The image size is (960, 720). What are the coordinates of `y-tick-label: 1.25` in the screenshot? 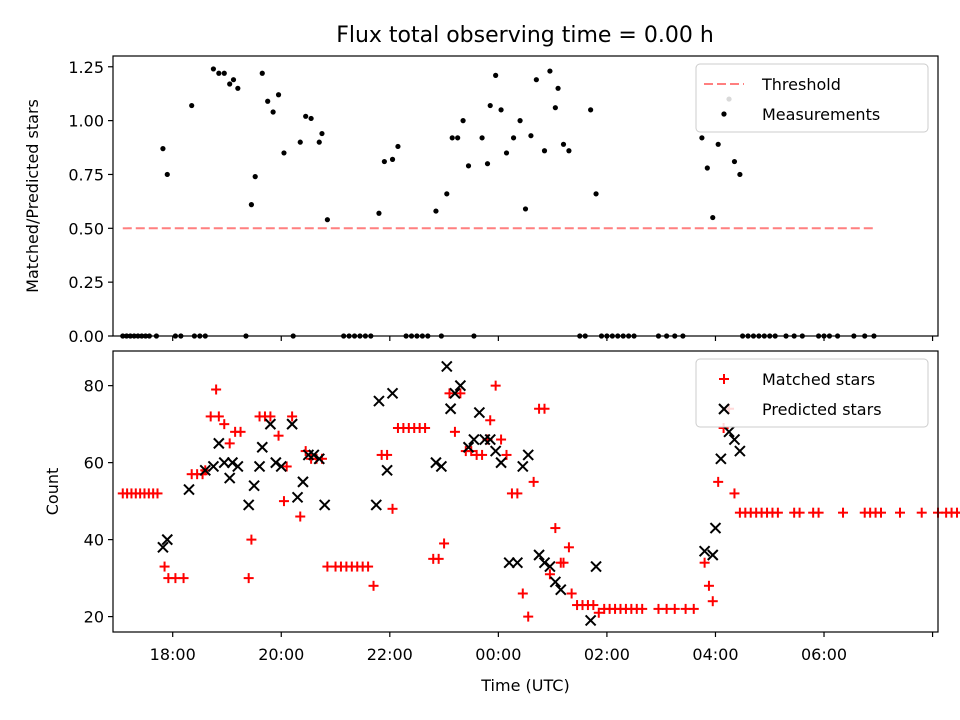 It's located at (86, 67).